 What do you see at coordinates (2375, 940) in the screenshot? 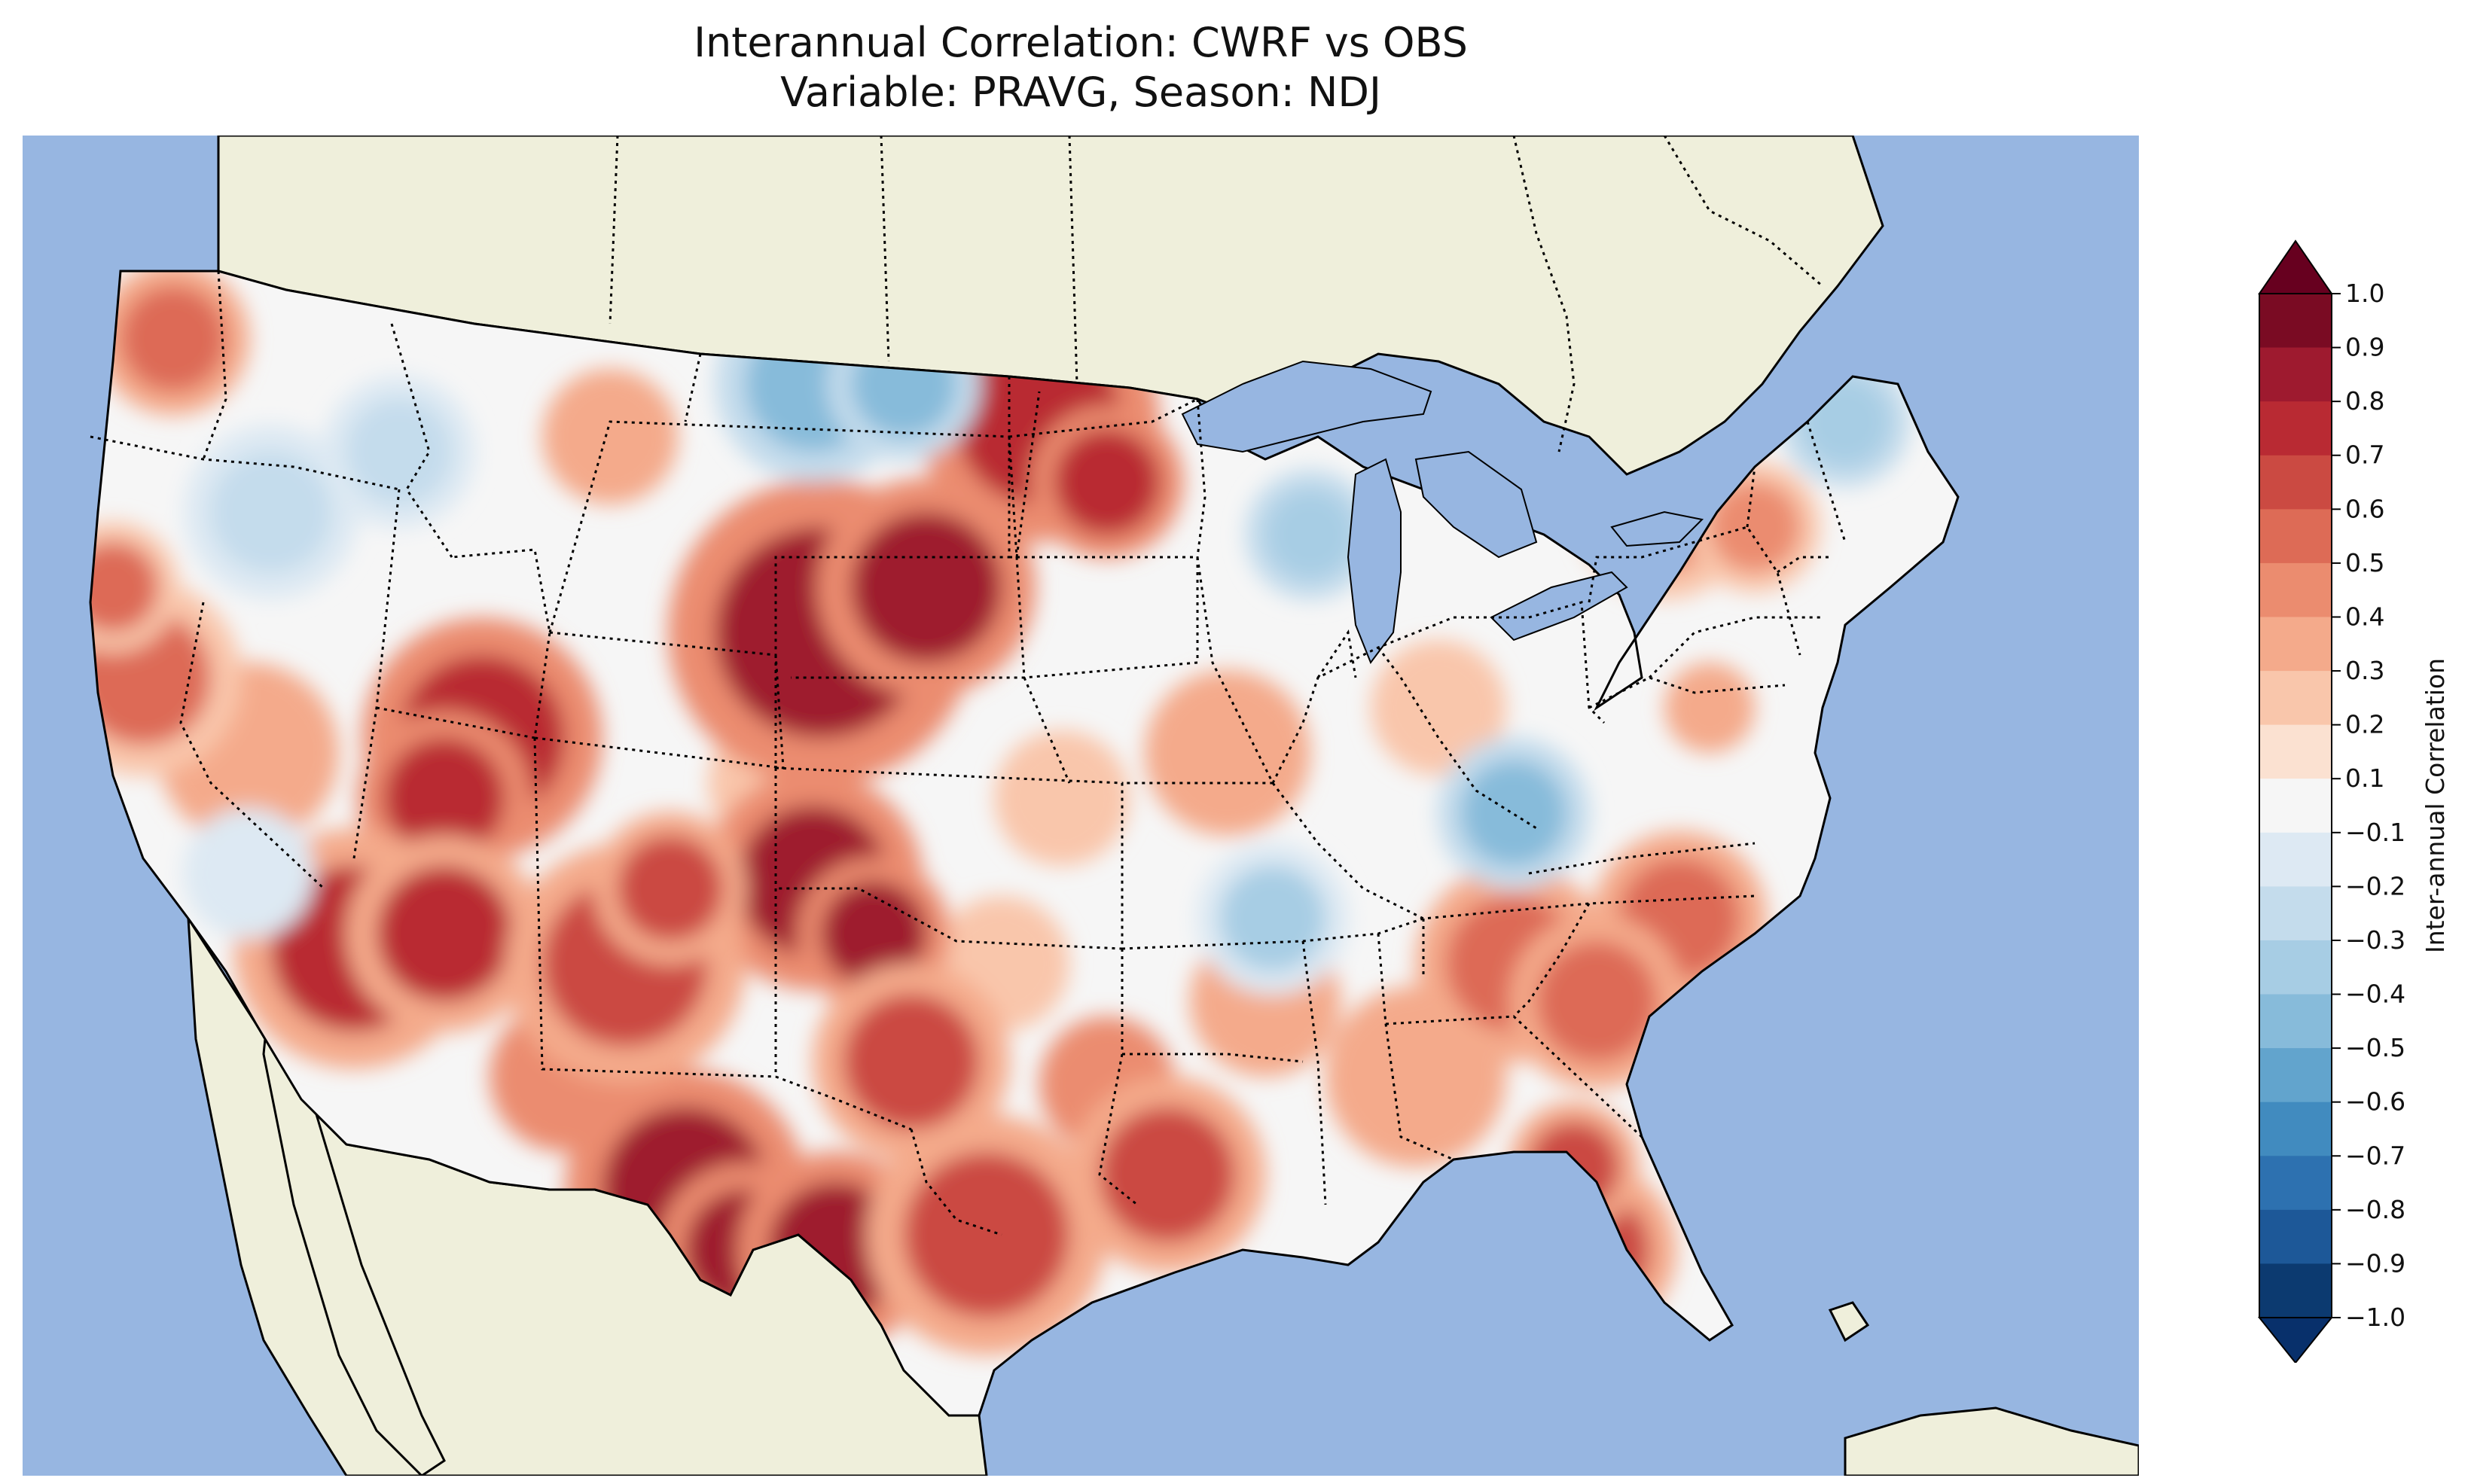
I see `colorbar-tick-label: −0.3` at bounding box center [2375, 940].